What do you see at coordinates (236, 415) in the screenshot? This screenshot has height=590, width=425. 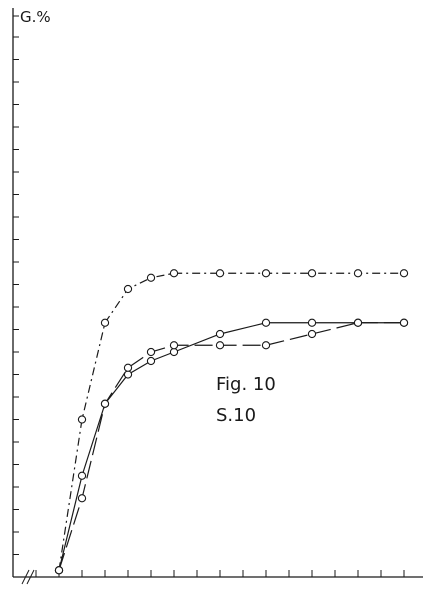 I see `sample-label: S.10` at bounding box center [236, 415].